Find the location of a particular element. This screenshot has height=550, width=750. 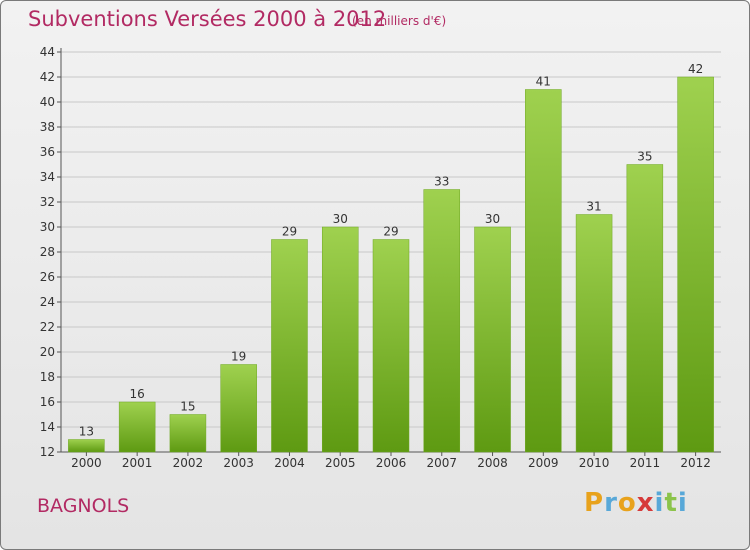

value-label: 41 is located at coordinates (543, 82).